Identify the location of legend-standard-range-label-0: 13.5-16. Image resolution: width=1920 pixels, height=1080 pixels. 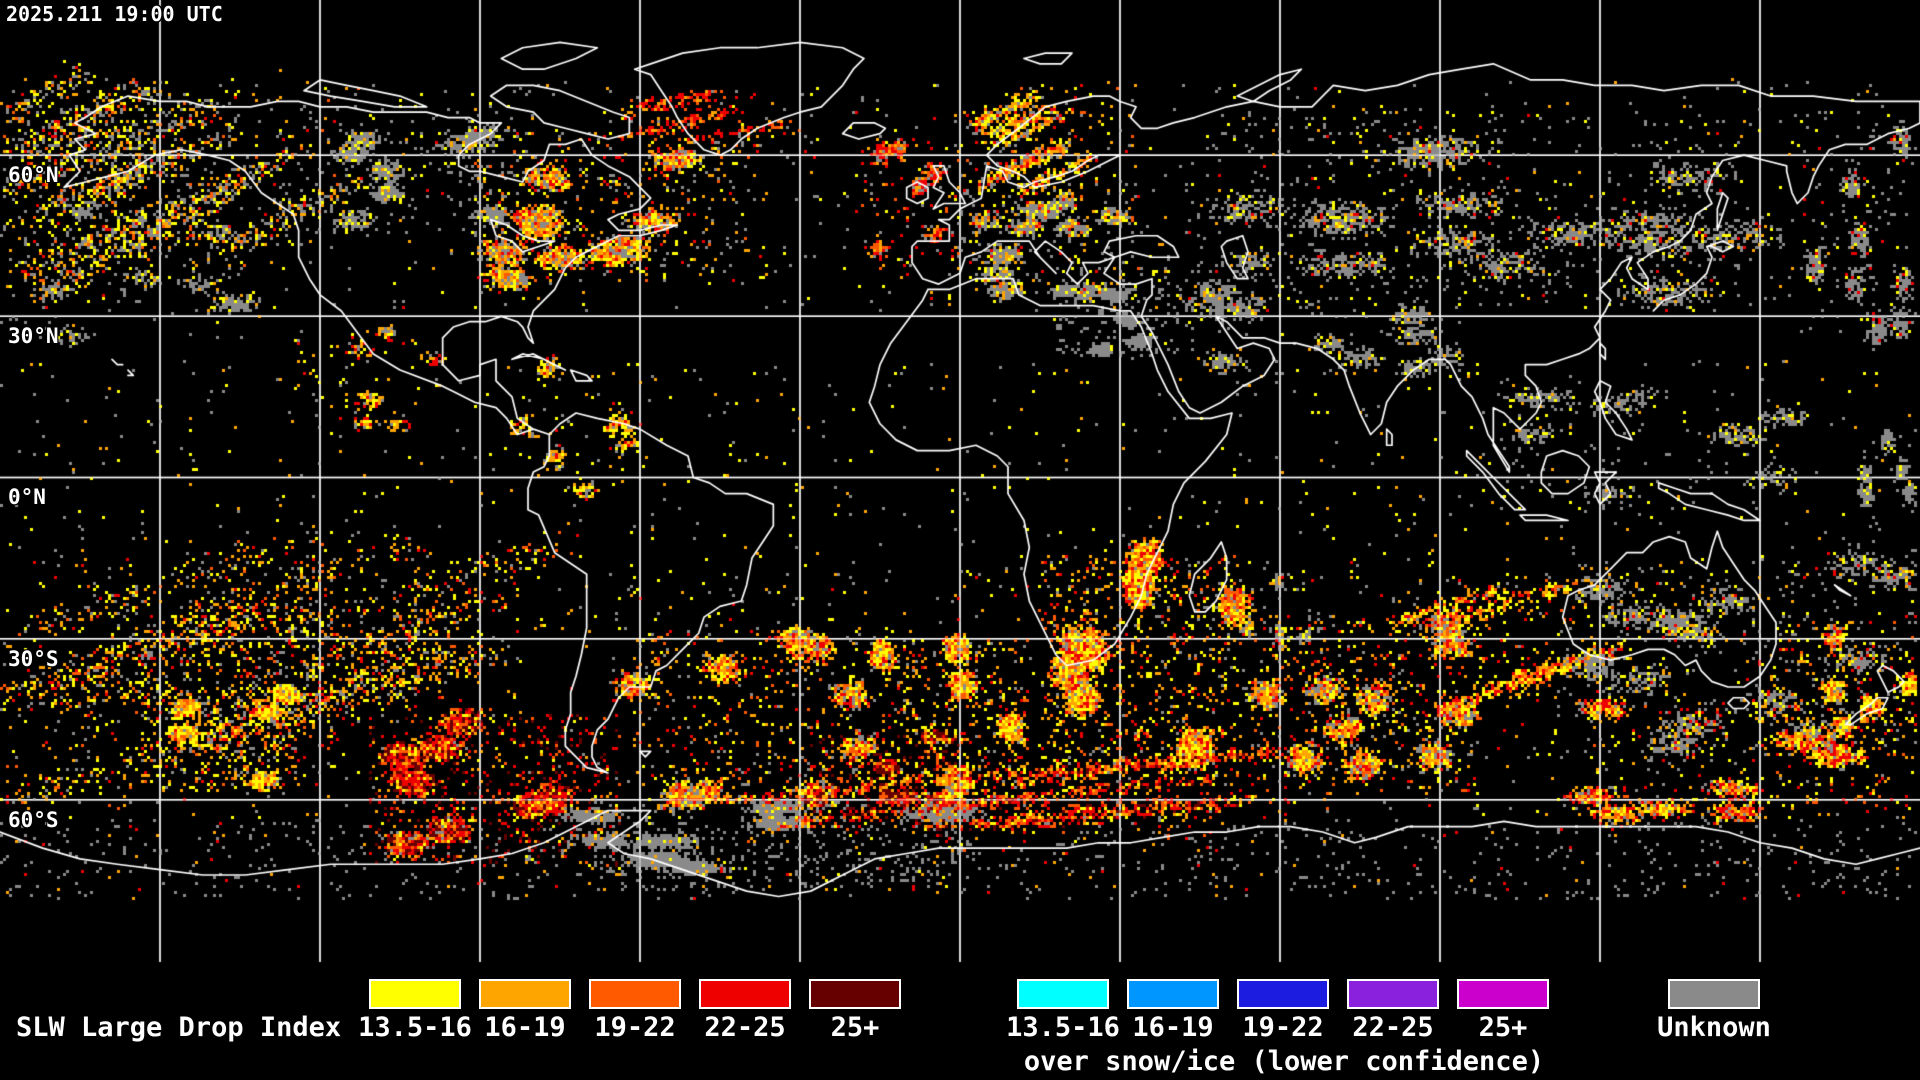
(415, 1027).